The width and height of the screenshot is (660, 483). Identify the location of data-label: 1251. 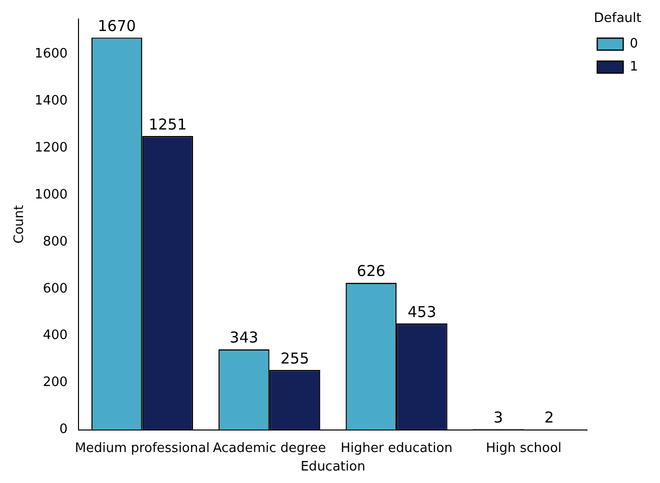
(167, 124).